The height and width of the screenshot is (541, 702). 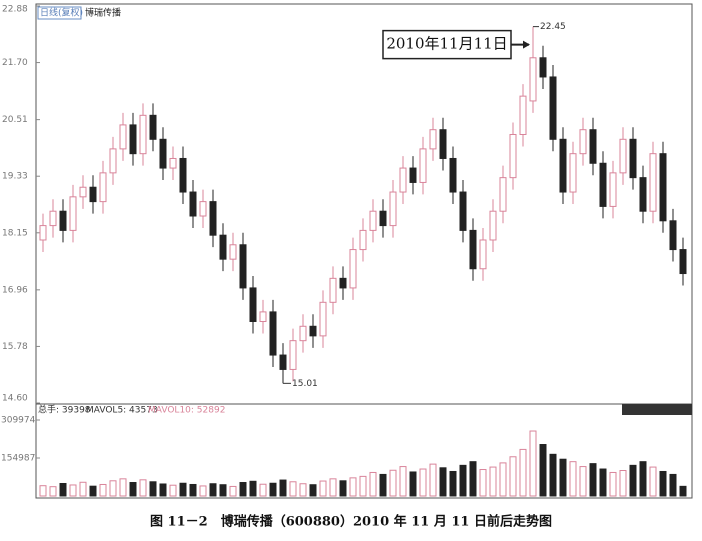 I want to click on y-tick-label: 18.15, so click(x=15, y=233).